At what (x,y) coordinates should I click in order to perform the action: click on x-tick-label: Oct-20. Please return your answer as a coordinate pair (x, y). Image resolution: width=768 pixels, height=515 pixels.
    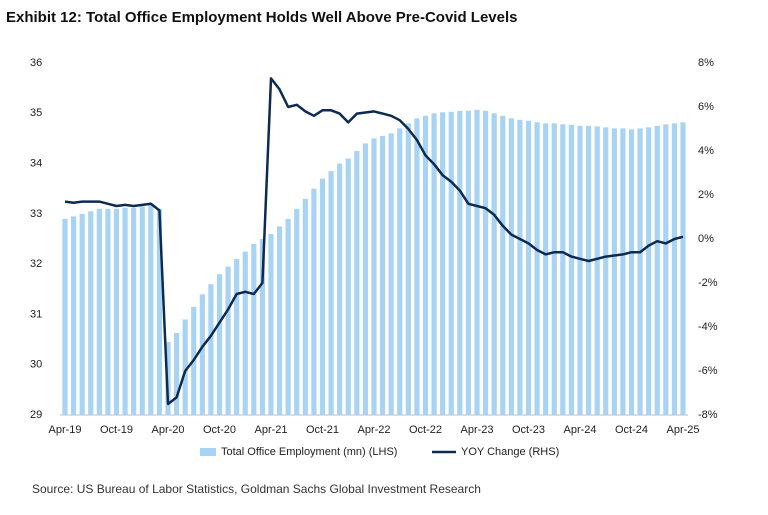
    Looking at the image, I should click on (219, 430).